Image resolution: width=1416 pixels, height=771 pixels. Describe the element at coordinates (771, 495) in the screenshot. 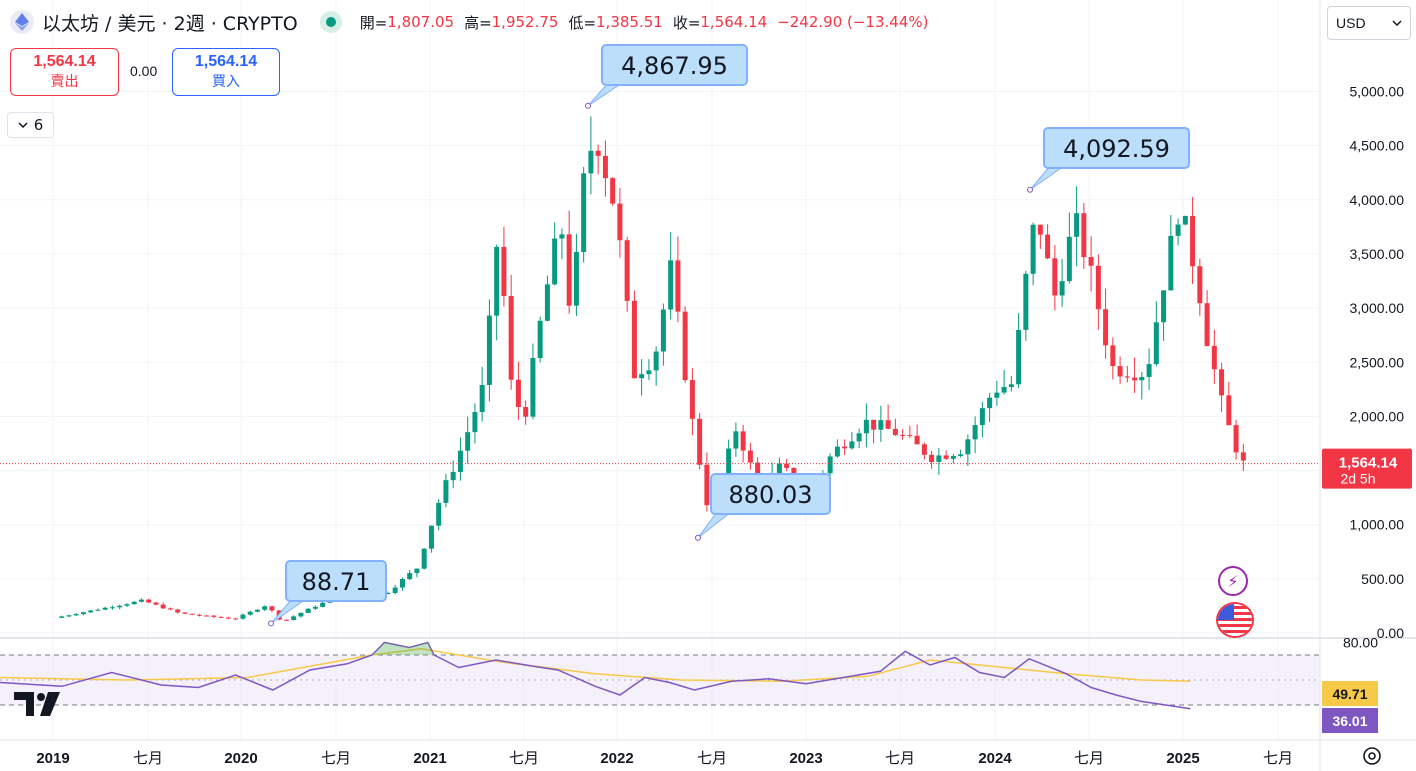

I see `callout-label: 880.03` at that location.